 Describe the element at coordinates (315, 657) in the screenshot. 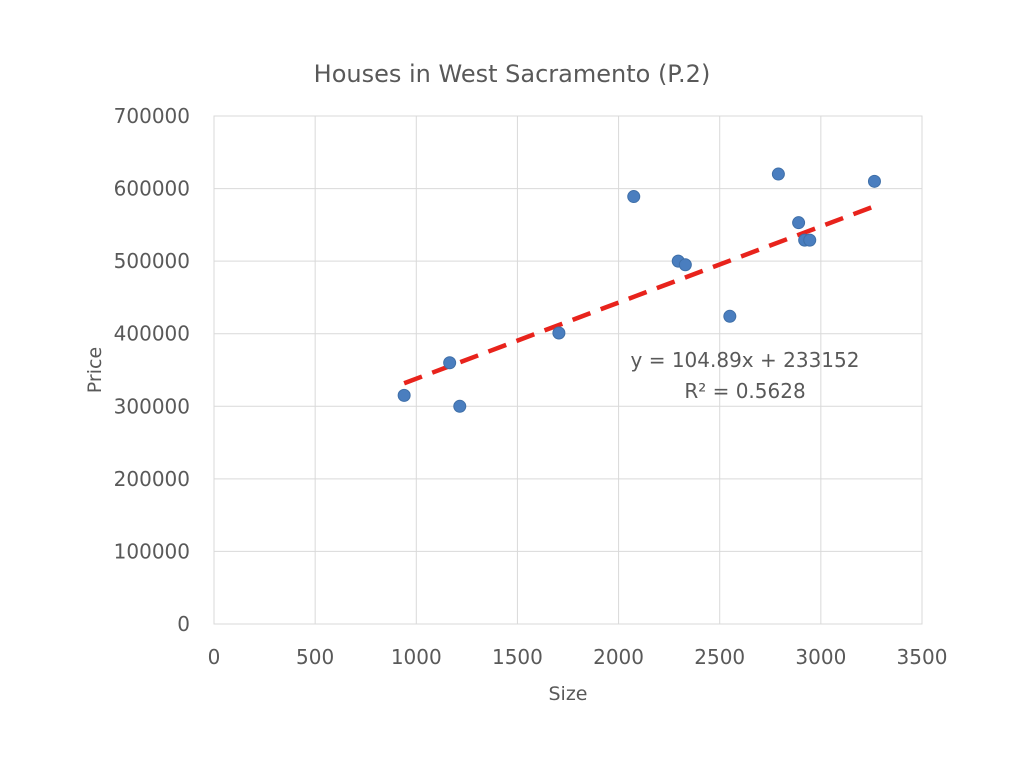

I see `x-tick-label: 500` at that location.